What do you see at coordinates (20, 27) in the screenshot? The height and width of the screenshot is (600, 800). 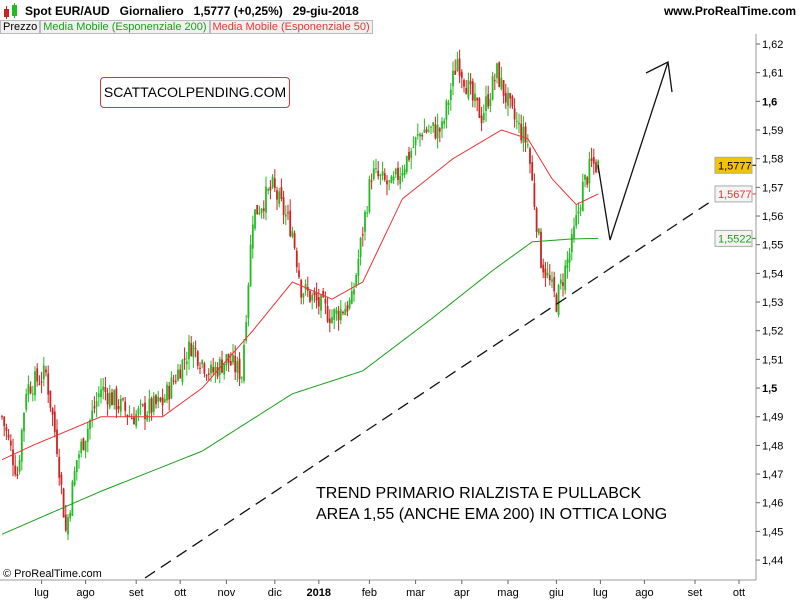 I see `legend-price: Prezzo` at bounding box center [20, 27].